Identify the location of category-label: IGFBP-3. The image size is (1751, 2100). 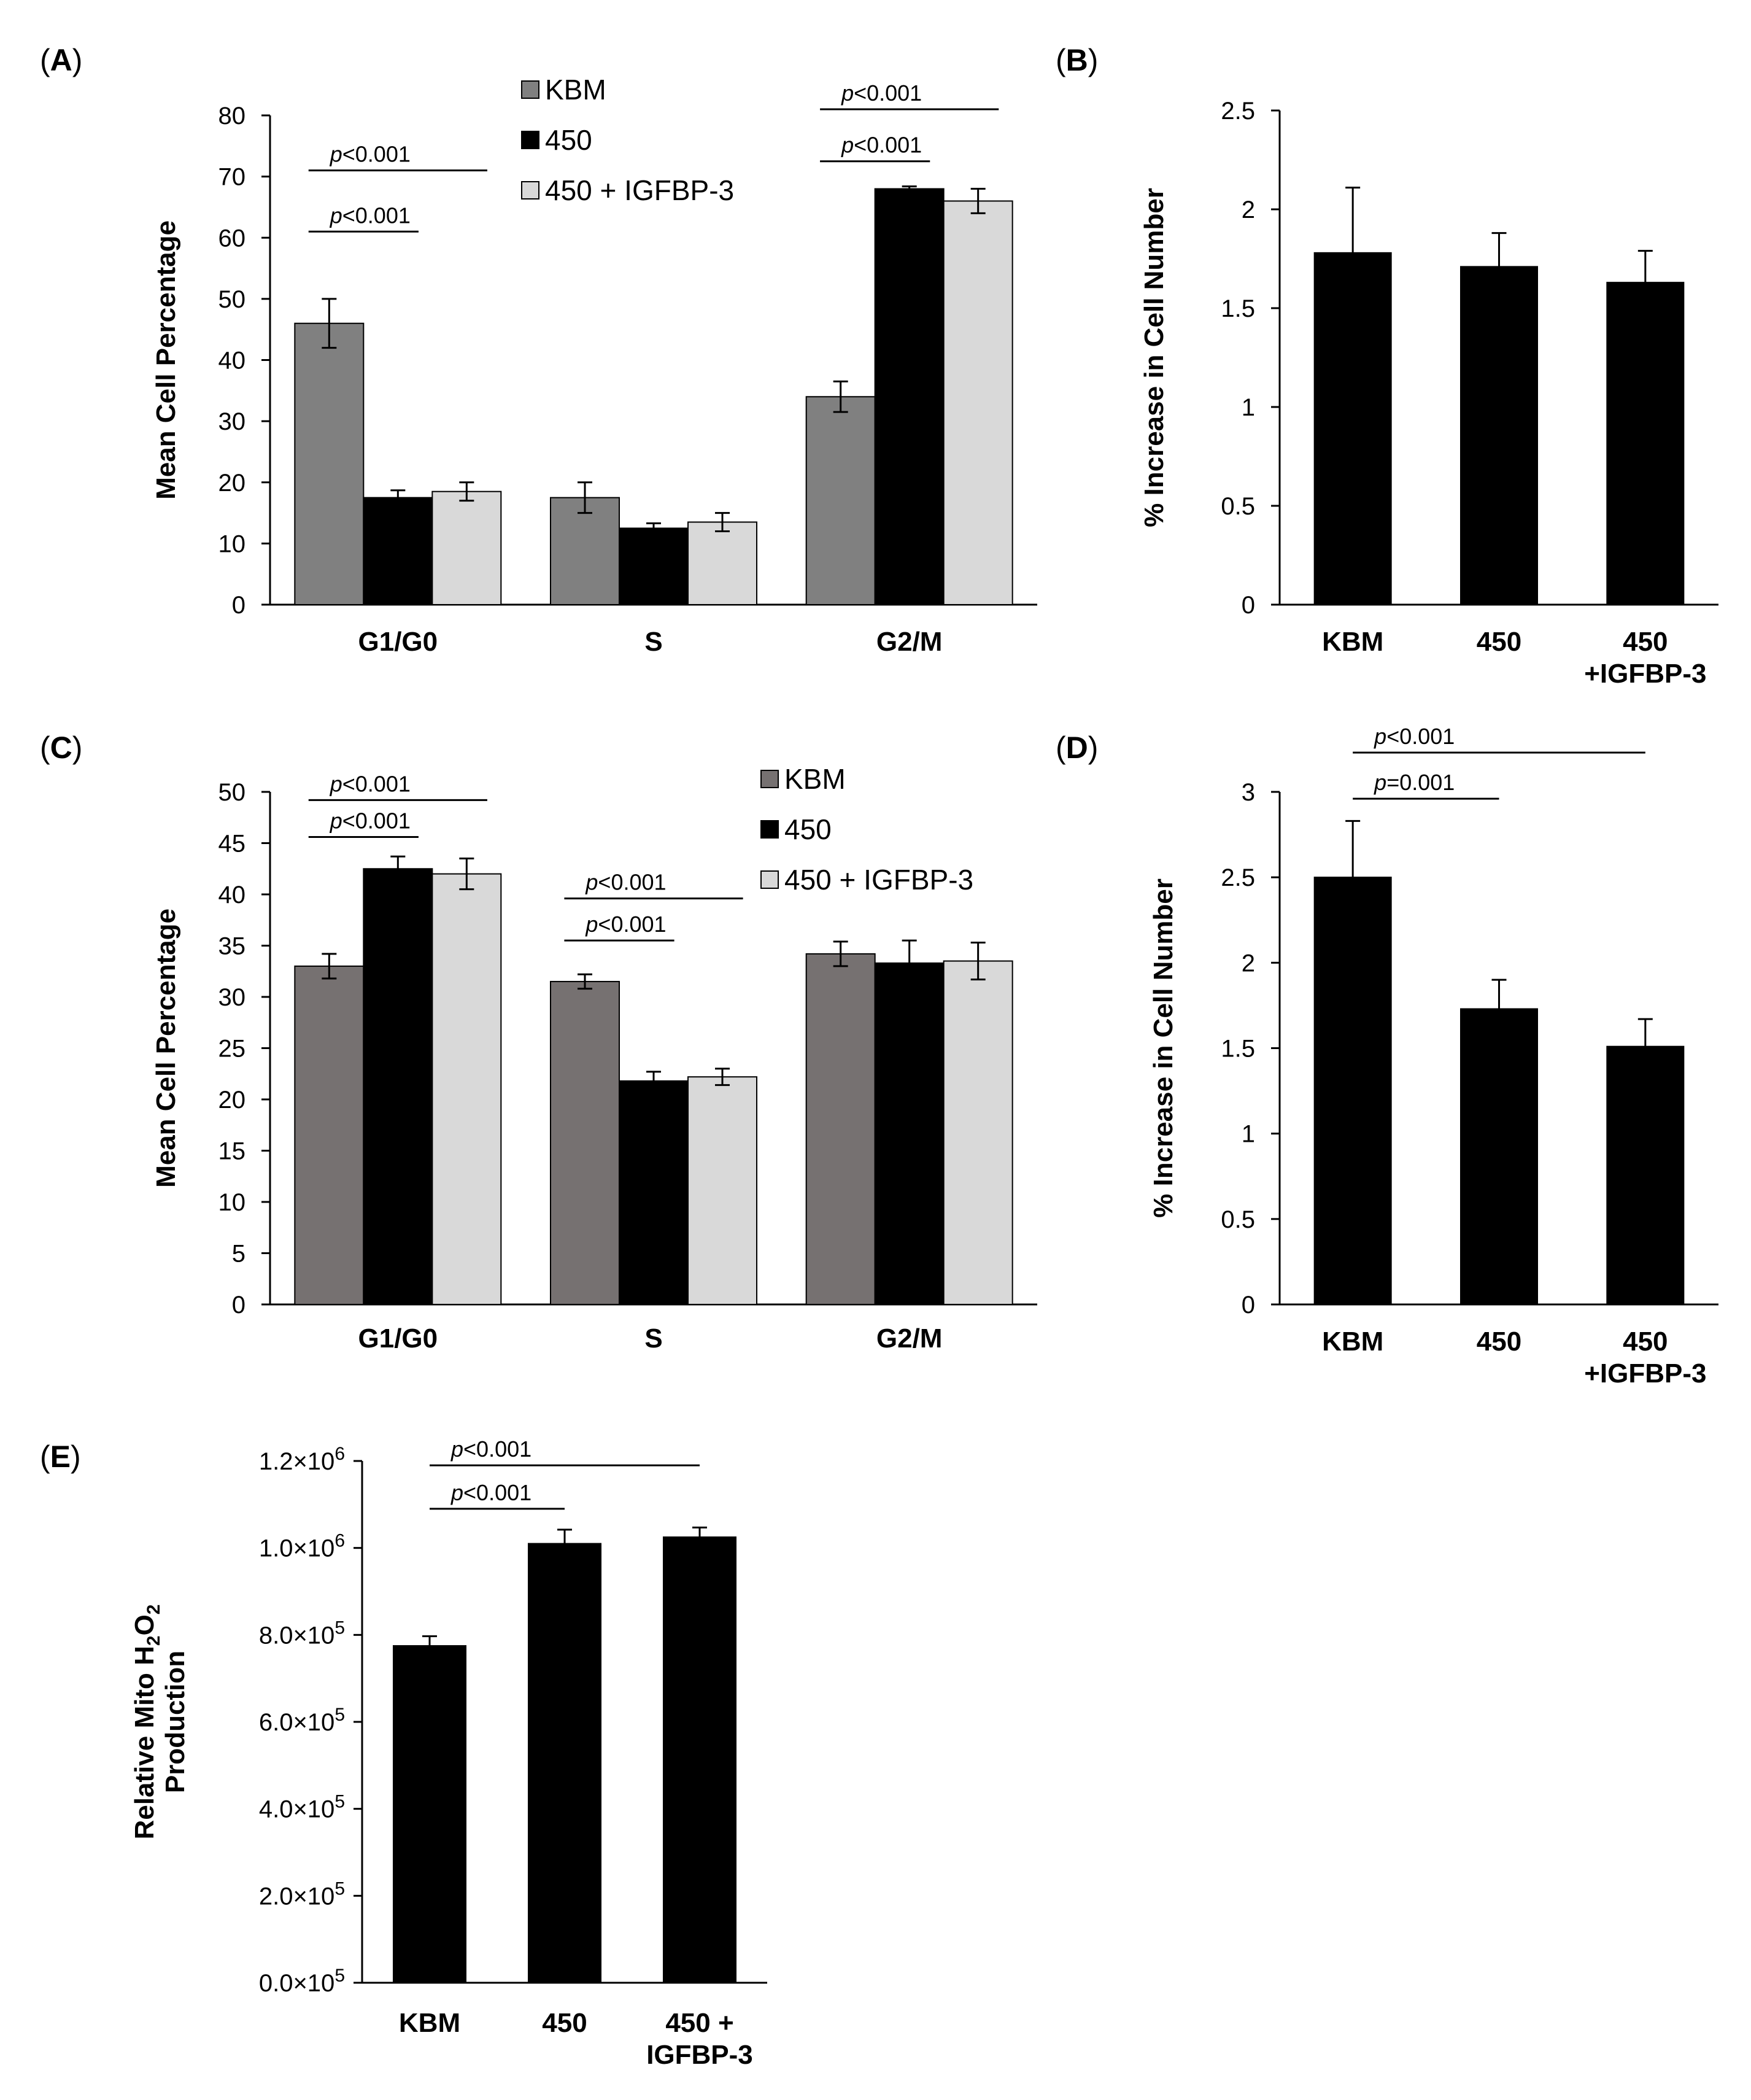
(699, 2055).